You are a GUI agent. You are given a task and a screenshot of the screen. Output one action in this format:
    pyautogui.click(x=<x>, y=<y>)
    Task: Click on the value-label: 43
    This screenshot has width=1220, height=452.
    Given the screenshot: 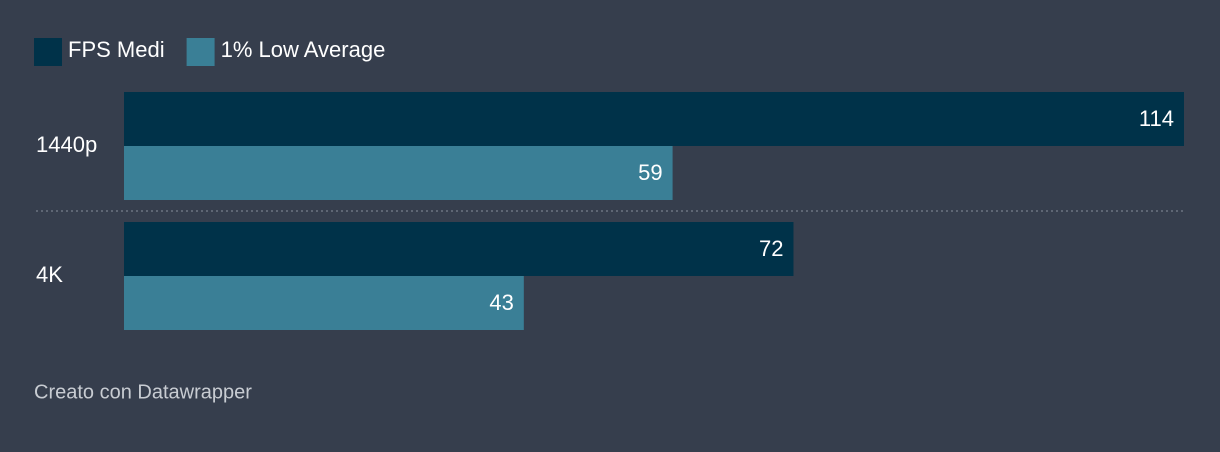 What is the action you would take?
    pyautogui.click(x=501, y=302)
    